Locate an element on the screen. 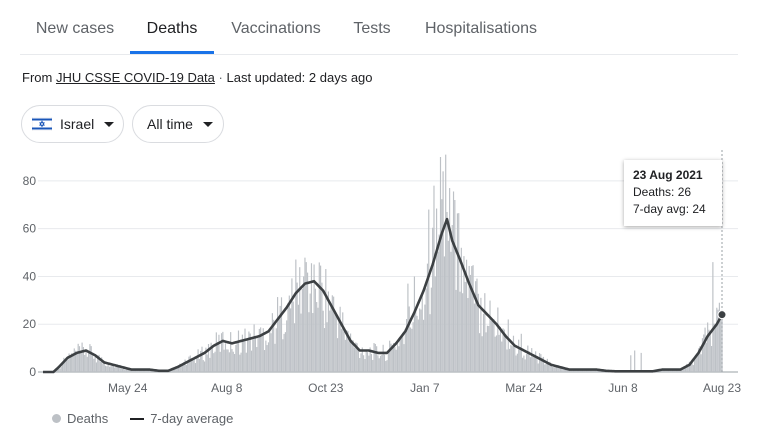  time-range-dropdown: All time is located at coordinates (178, 124).